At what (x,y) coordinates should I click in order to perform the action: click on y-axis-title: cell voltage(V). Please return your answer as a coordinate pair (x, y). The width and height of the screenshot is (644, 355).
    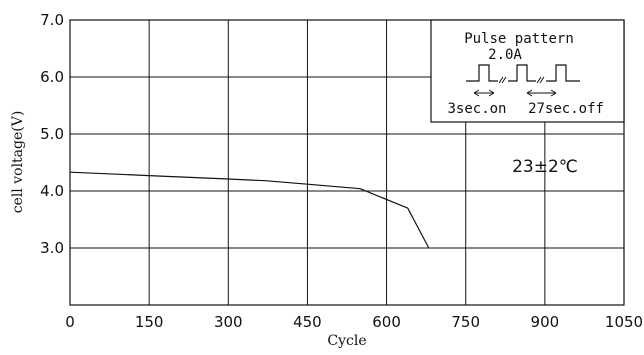
    Looking at the image, I should click on (18, 162).